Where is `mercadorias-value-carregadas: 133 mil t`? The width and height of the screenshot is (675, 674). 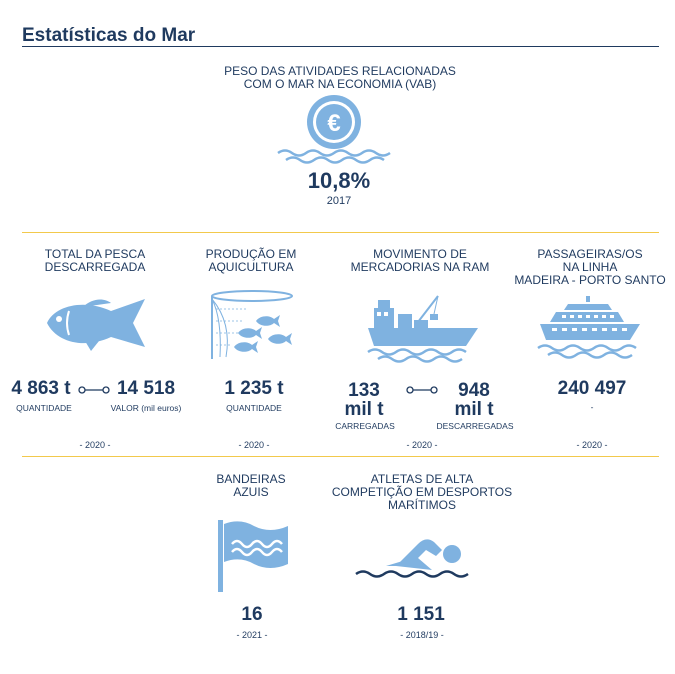
mercadorias-value-carregadas: 133 mil t is located at coordinates (364, 400).